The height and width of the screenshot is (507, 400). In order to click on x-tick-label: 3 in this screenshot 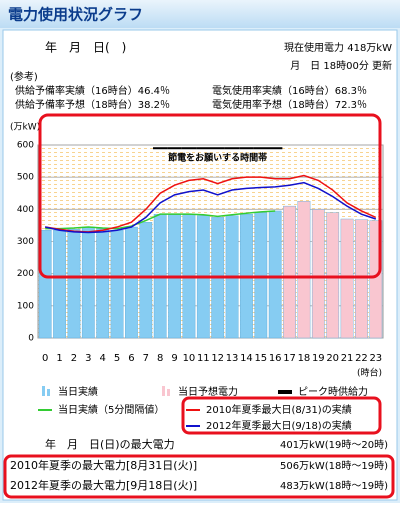, I will do `click(88, 358)`.